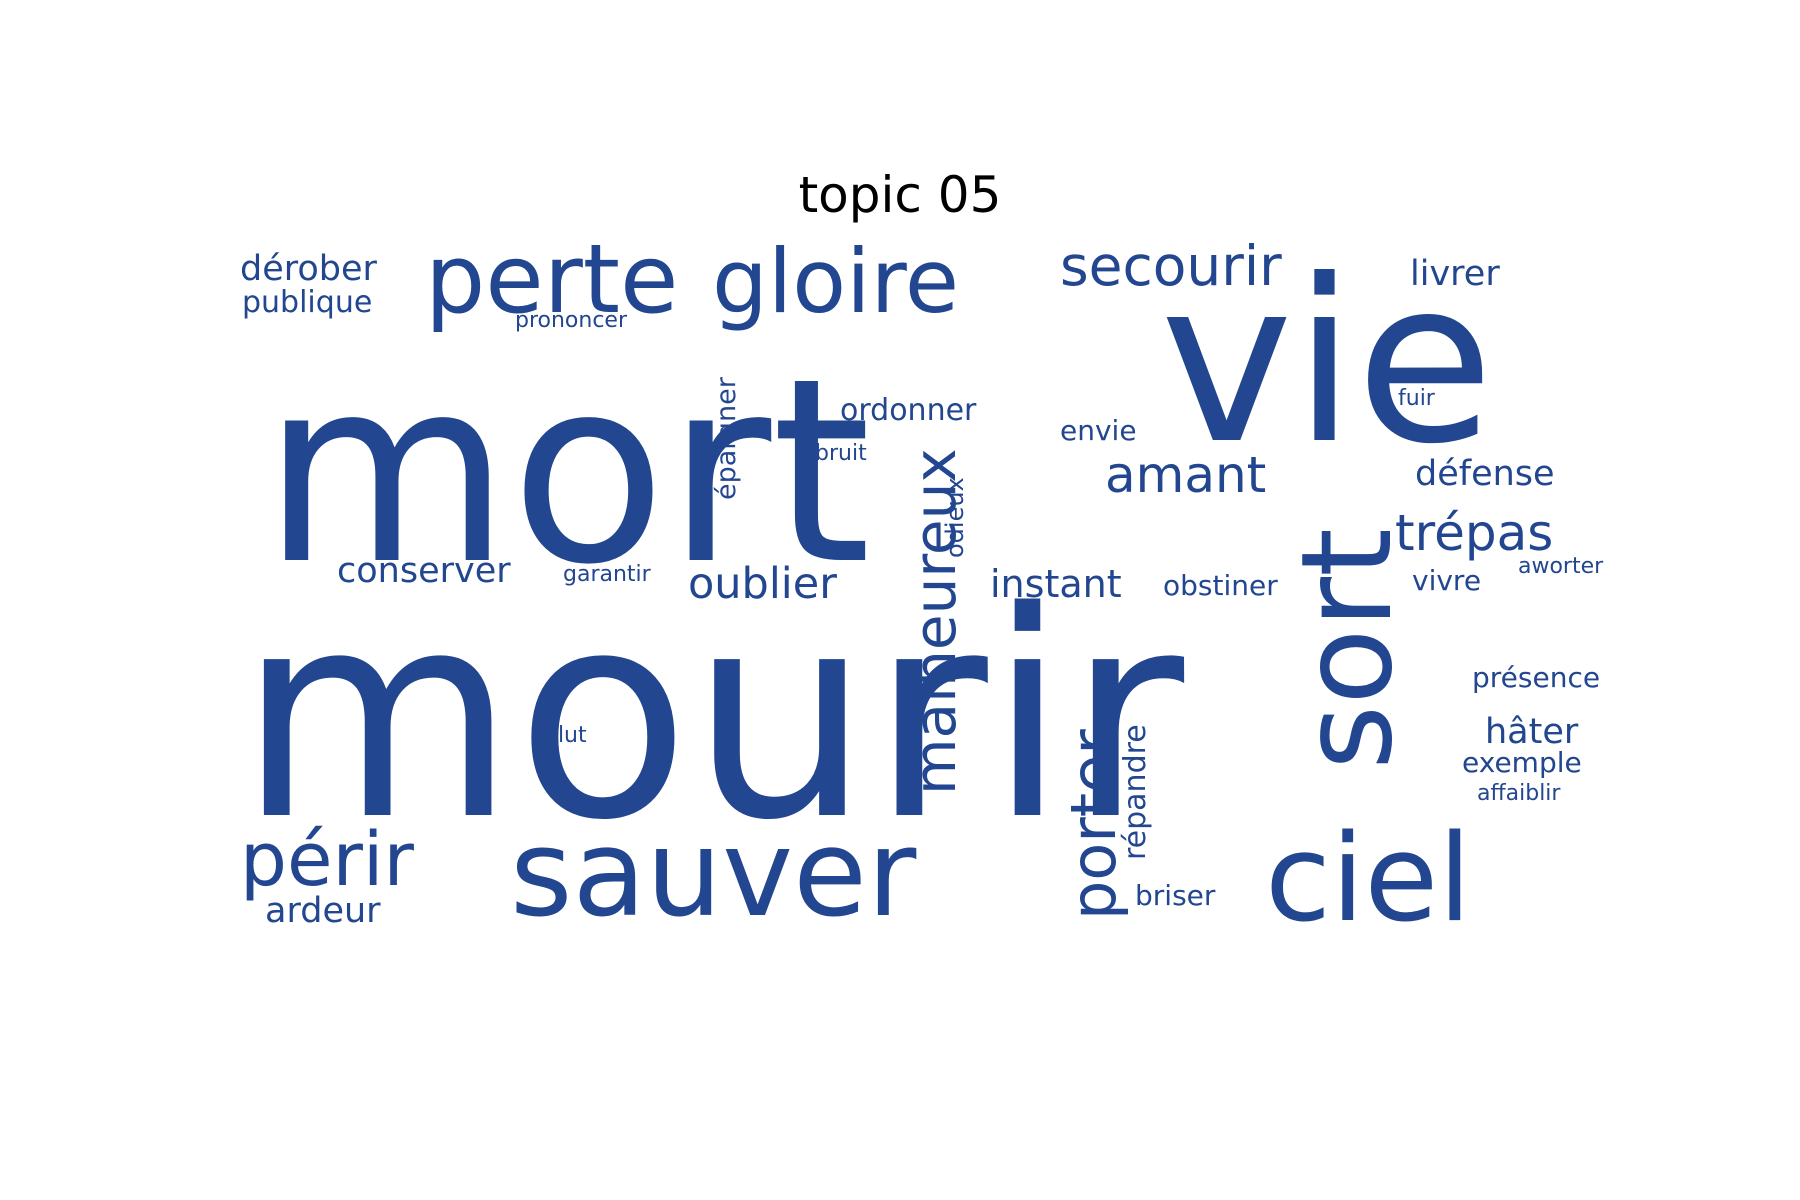 Image resolution: width=1800 pixels, height=1200 pixels. Describe the element at coordinates (307, 302) in the screenshot. I see `word-25: publique` at that location.